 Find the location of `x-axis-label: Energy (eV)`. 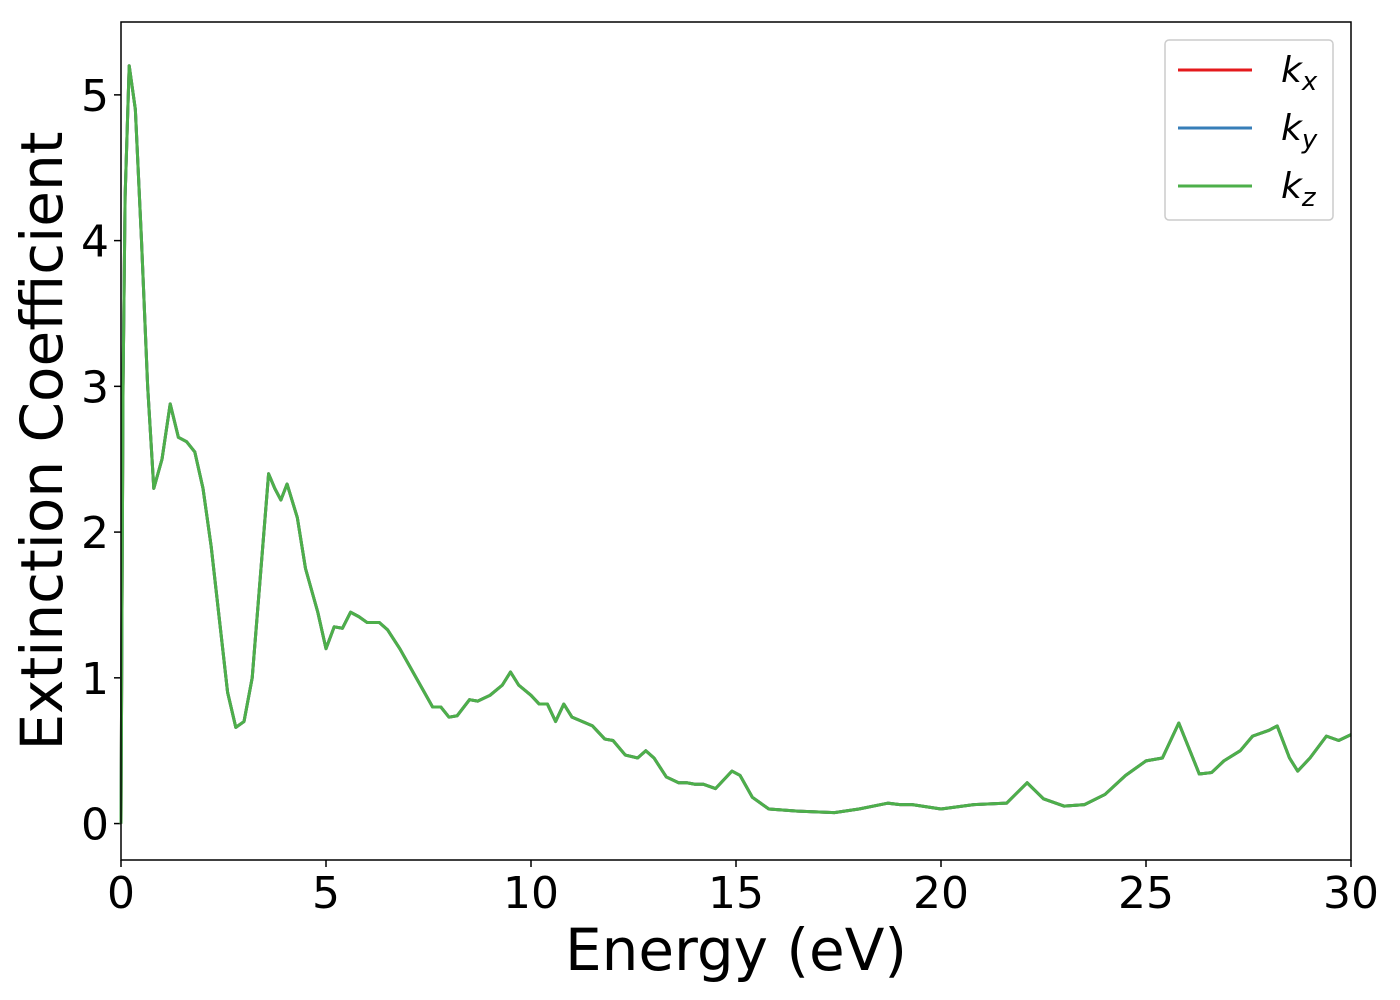

x-axis-label: Energy (eV) is located at coordinates (736, 950).